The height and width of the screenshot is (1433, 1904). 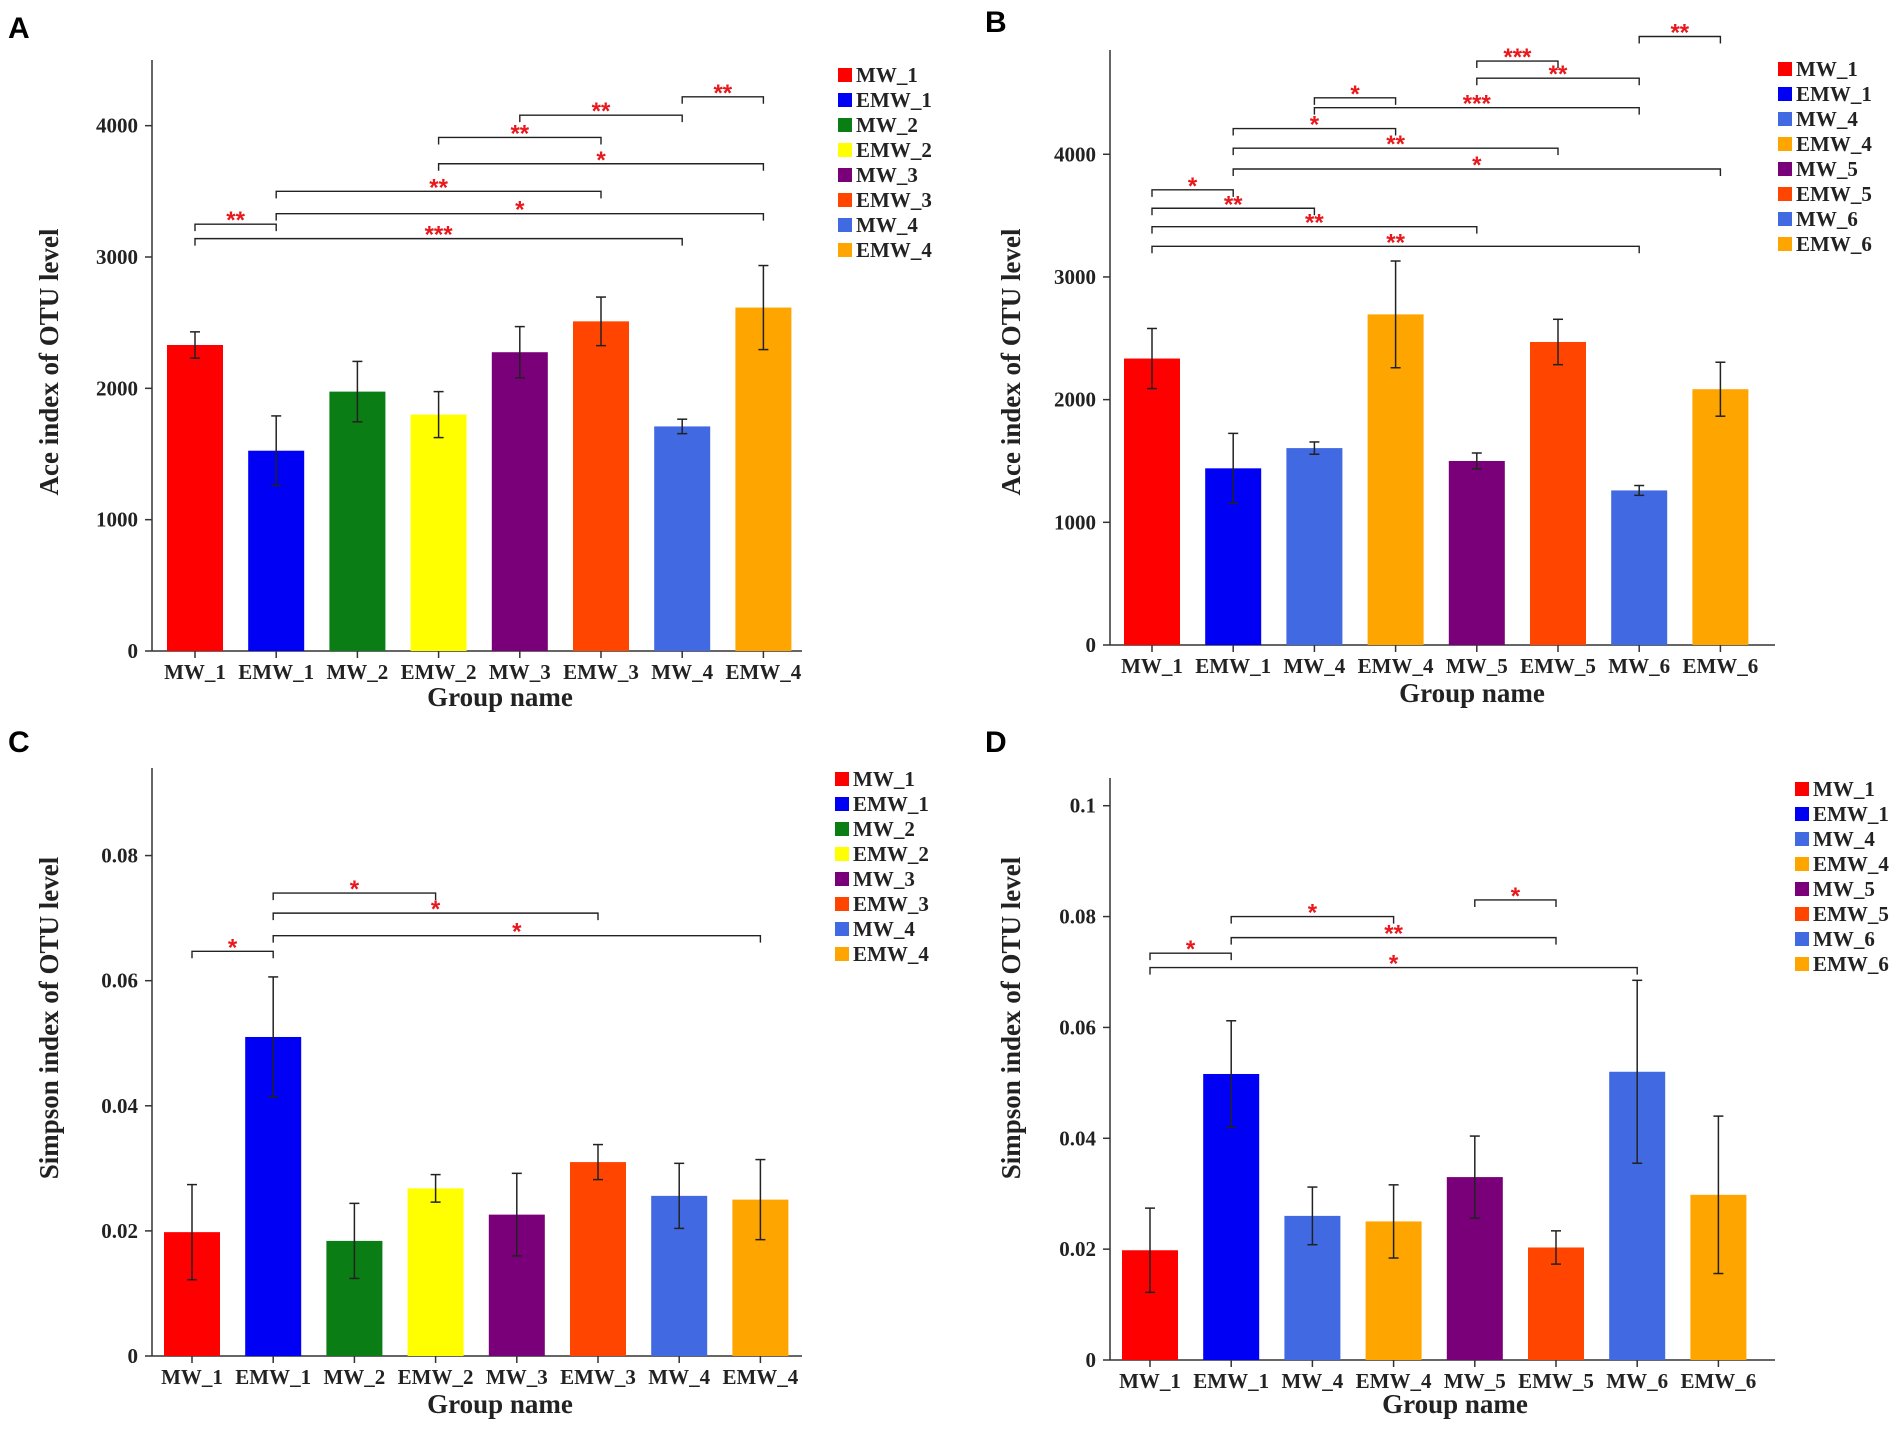 What do you see at coordinates (1075, 277) in the screenshot?
I see `y-tick-label: 3000` at bounding box center [1075, 277].